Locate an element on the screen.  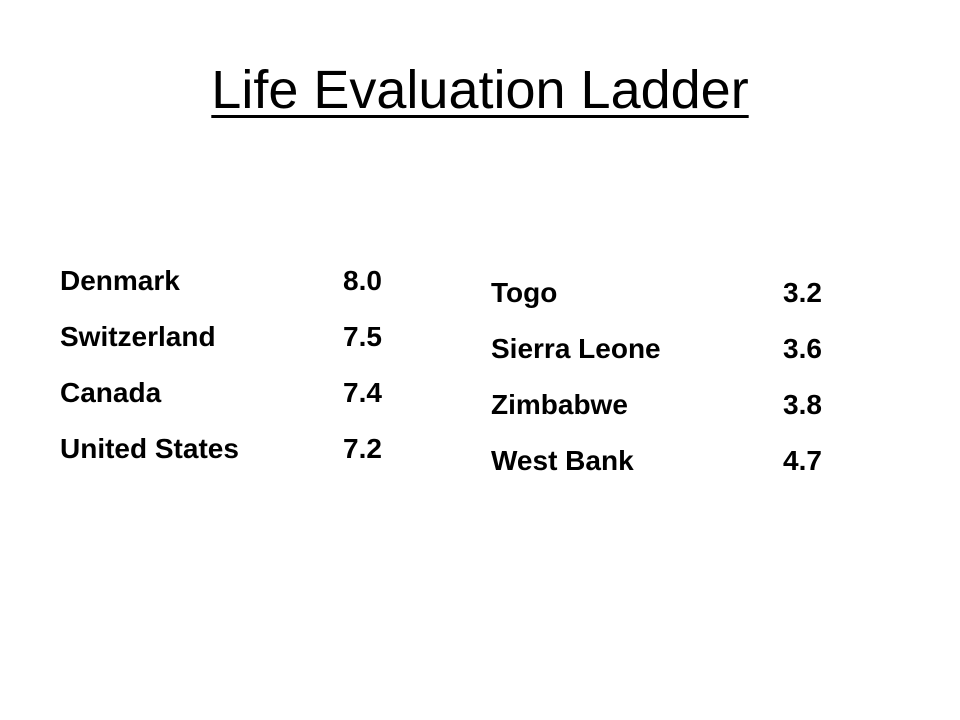
country-score: 8.0 is located at coordinates (362, 280).